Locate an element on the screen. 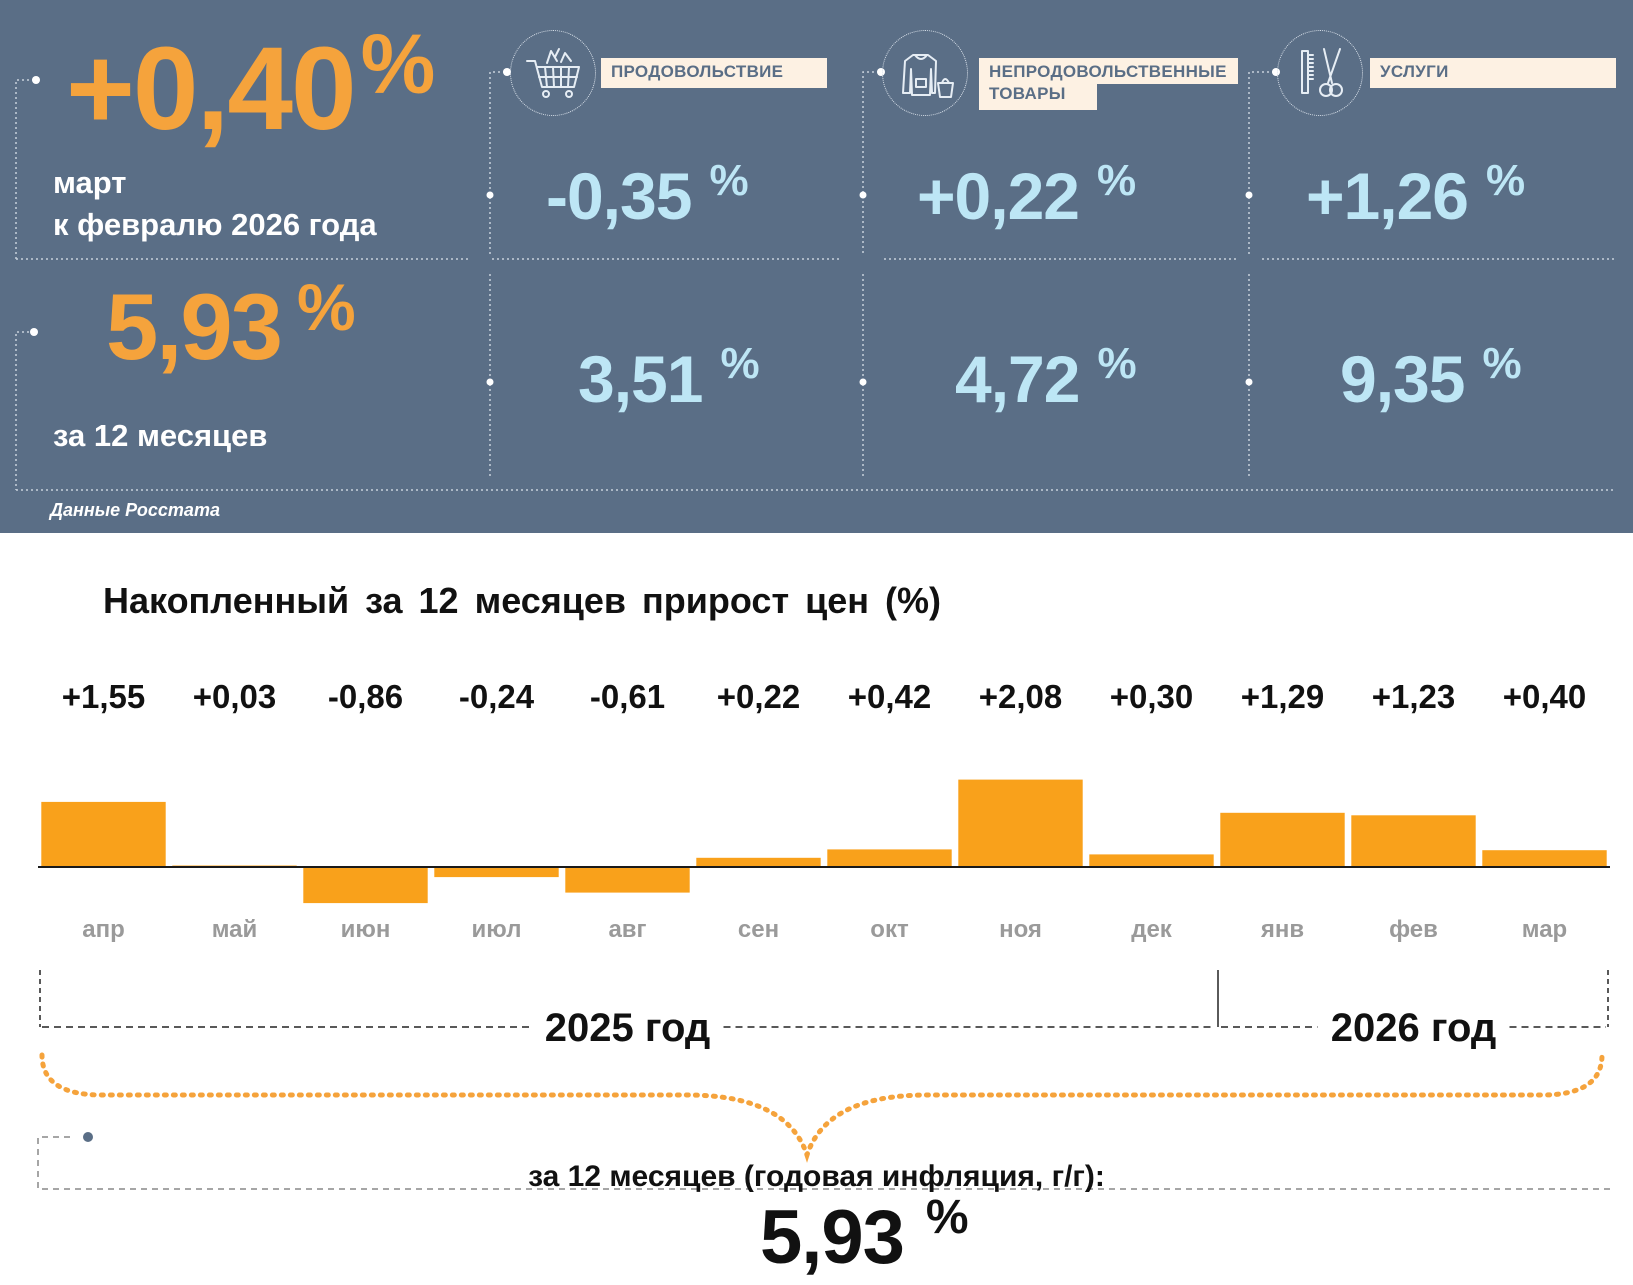 Image resolution: width=1633 pixels, height=1285 pixels. bars is located at coordinates (824, 841).